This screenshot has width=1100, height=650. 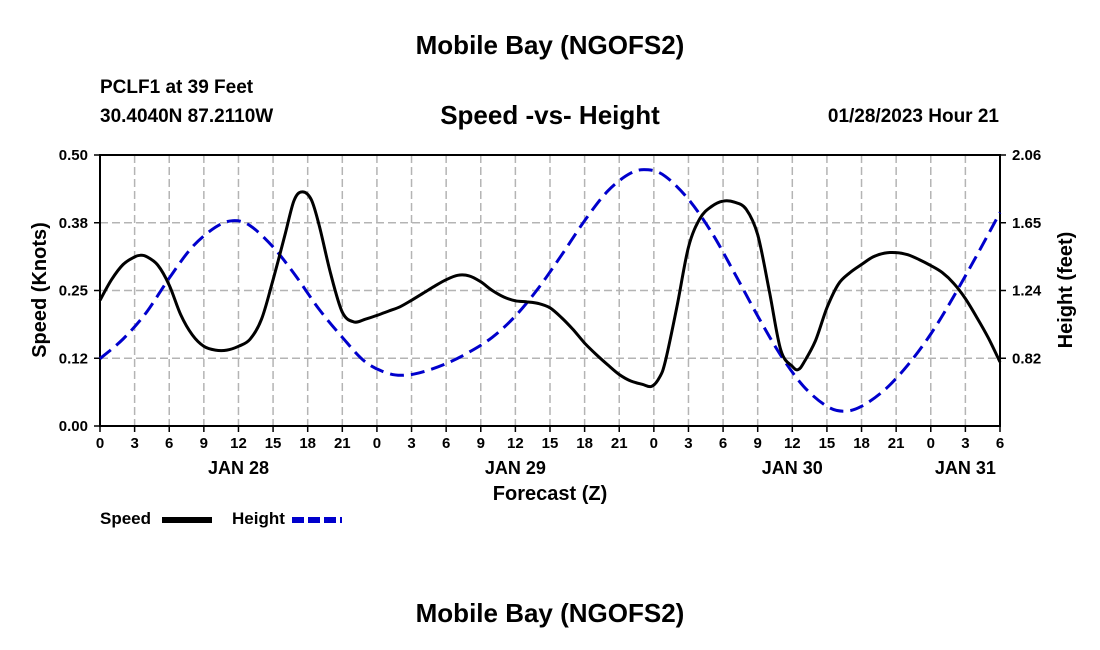 What do you see at coordinates (73, 291) in the screenshot?
I see `y-left-tick-label: 0.25` at bounding box center [73, 291].